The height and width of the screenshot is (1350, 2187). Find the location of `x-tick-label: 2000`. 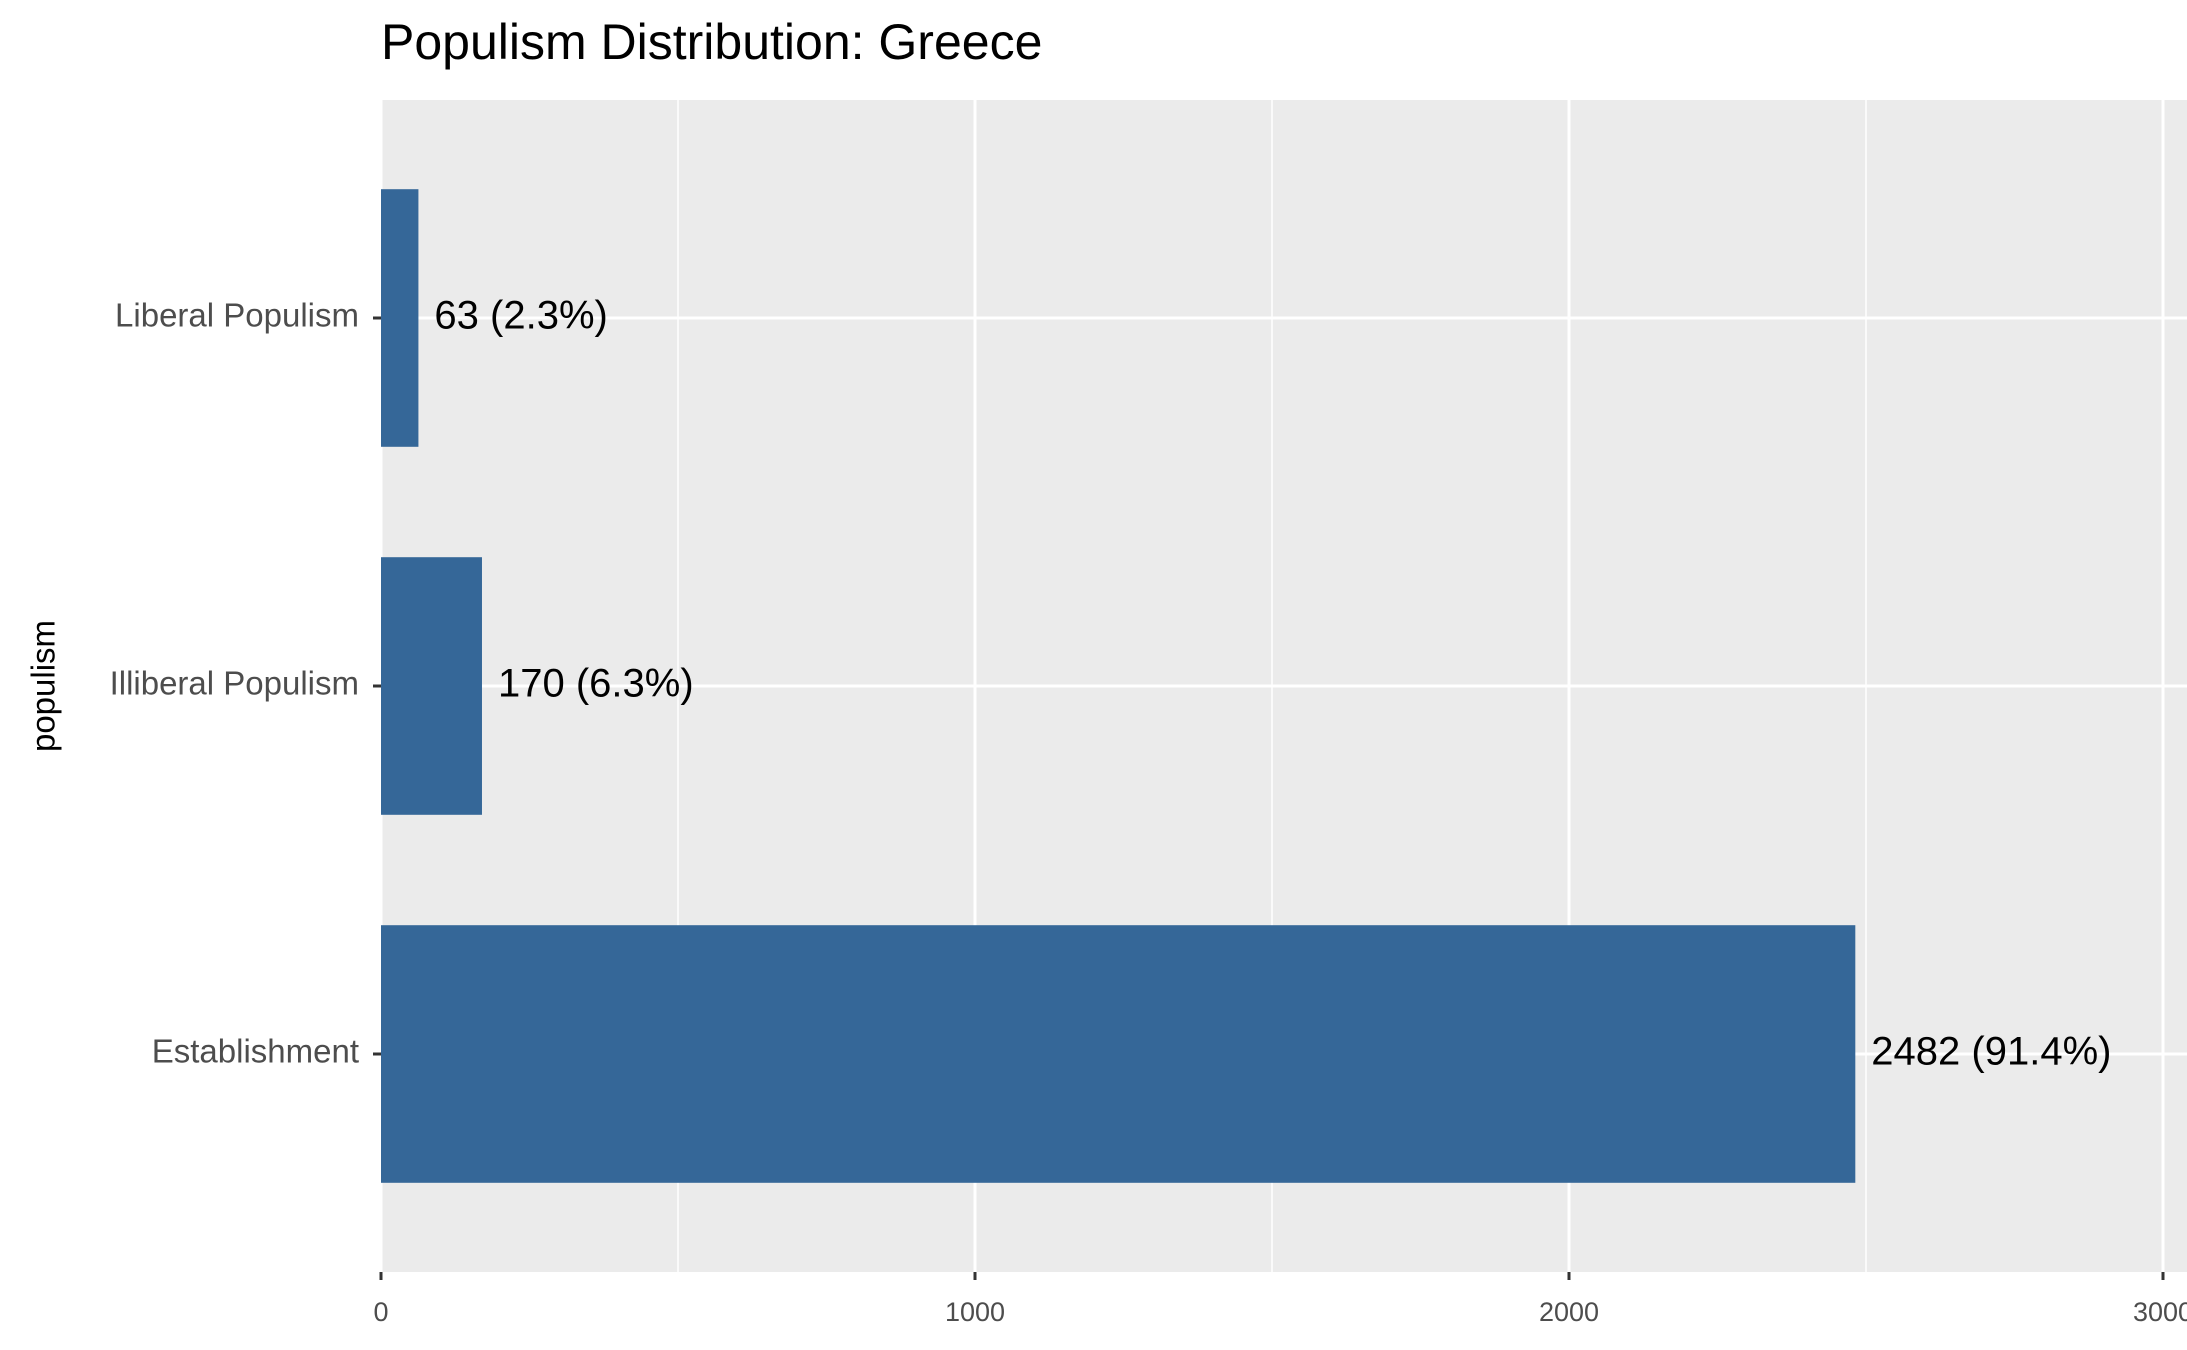

x-tick-label: 2000 is located at coordinates (1569, 1312).